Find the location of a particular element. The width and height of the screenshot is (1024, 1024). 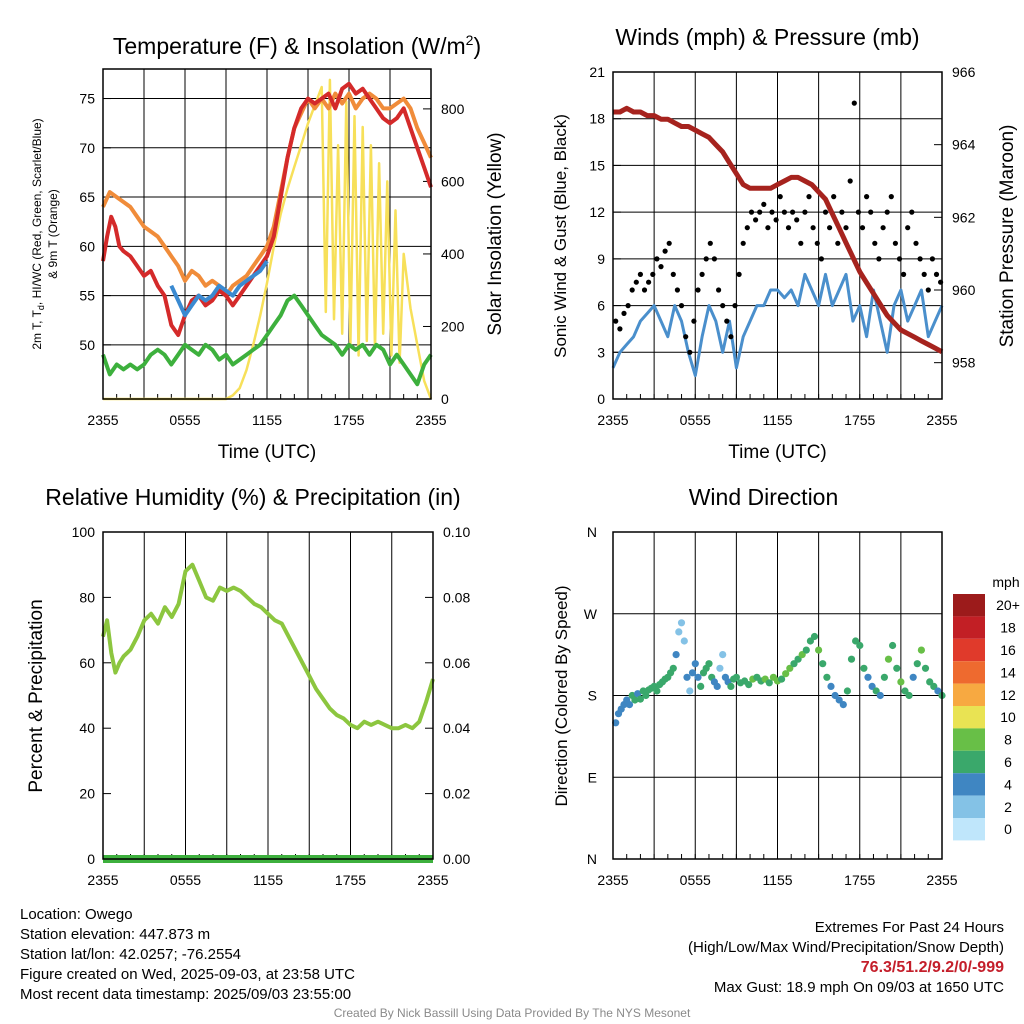

colorbar-label: 6 is located at coordinates (1008, 762).